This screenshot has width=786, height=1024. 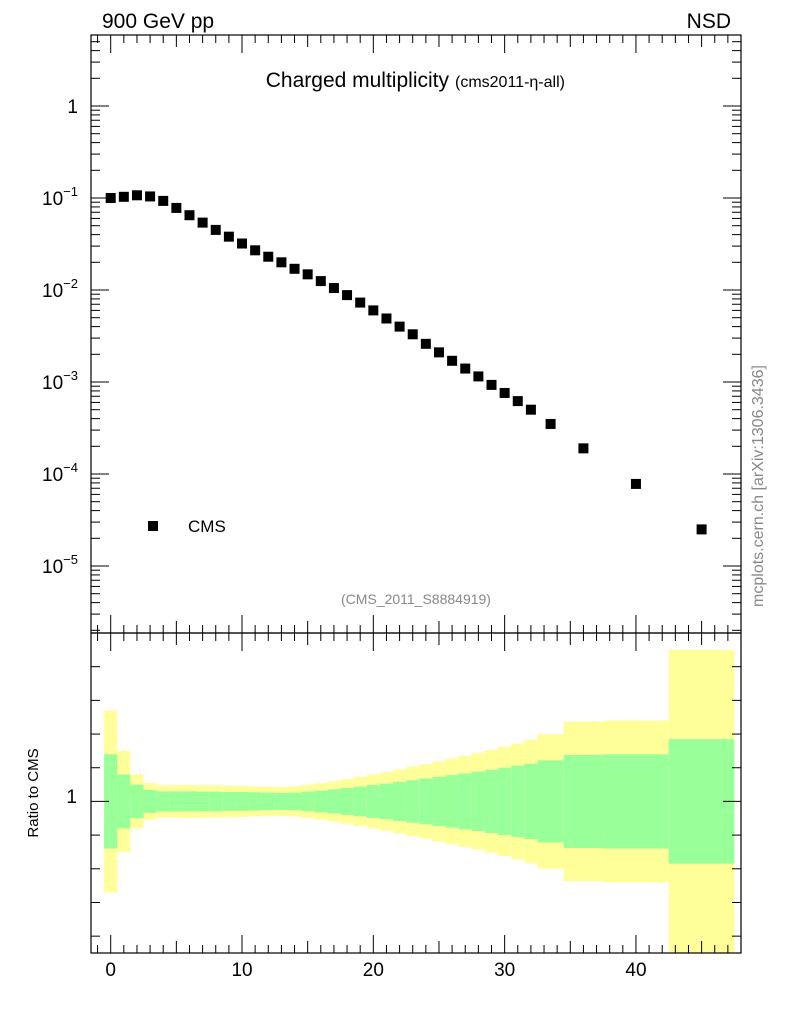 I want to click on process-label: NSD, so click(x=709, y=21).